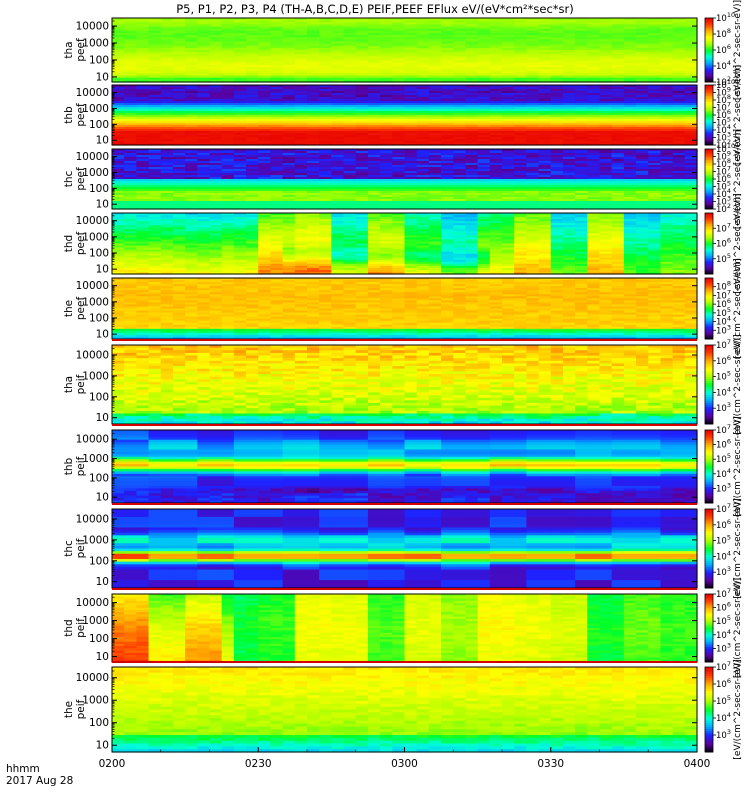 The height and width of the screenshot is (804, 750). I want to click on panel-label: thapeef, so click(75, 50).